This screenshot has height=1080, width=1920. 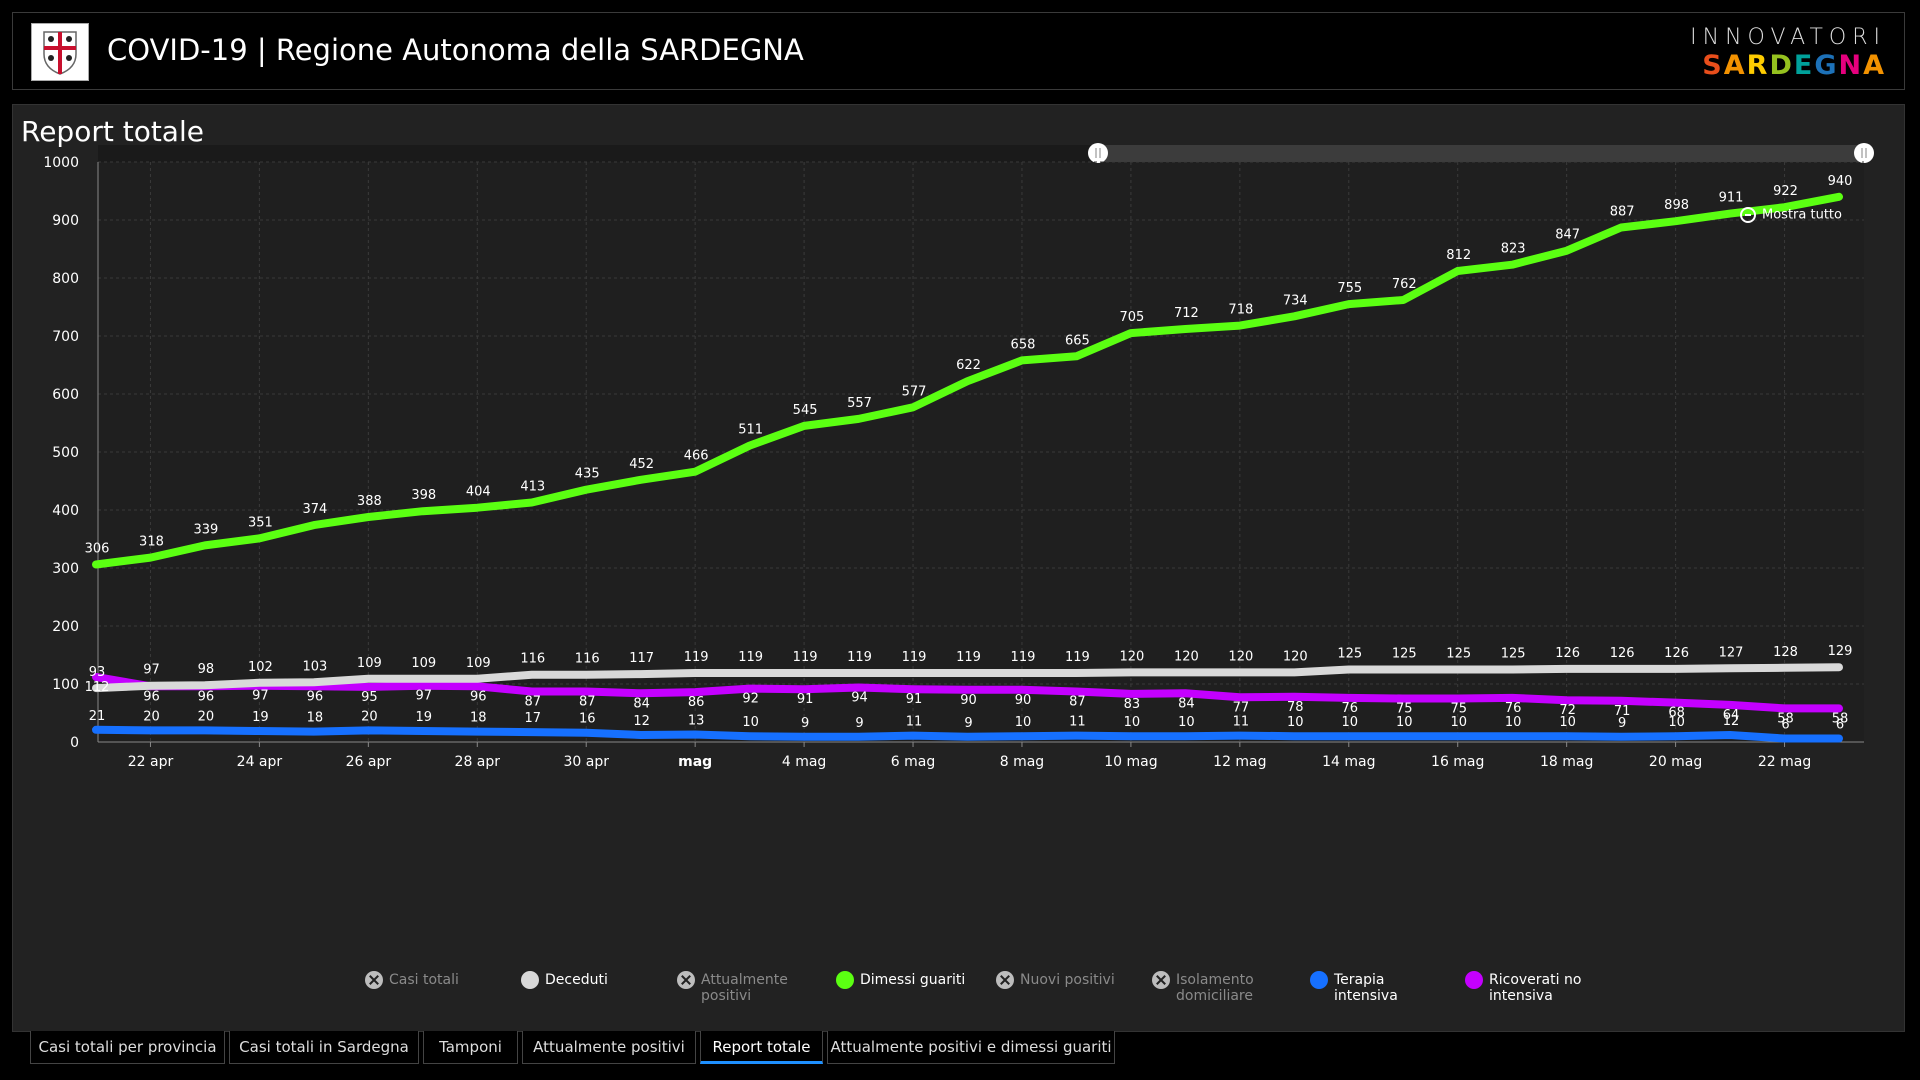 What do you see at coordinates (1788, 37) in the screenshot?
I see `brand-top-text: INNOVATORI` at bounding box center [1788, 37].